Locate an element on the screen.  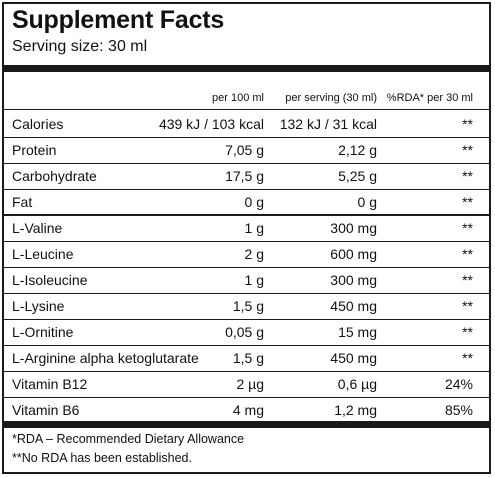
table-row: L-Lysine 1,5 g 450 mg ** is located at coordinates (246, 306).